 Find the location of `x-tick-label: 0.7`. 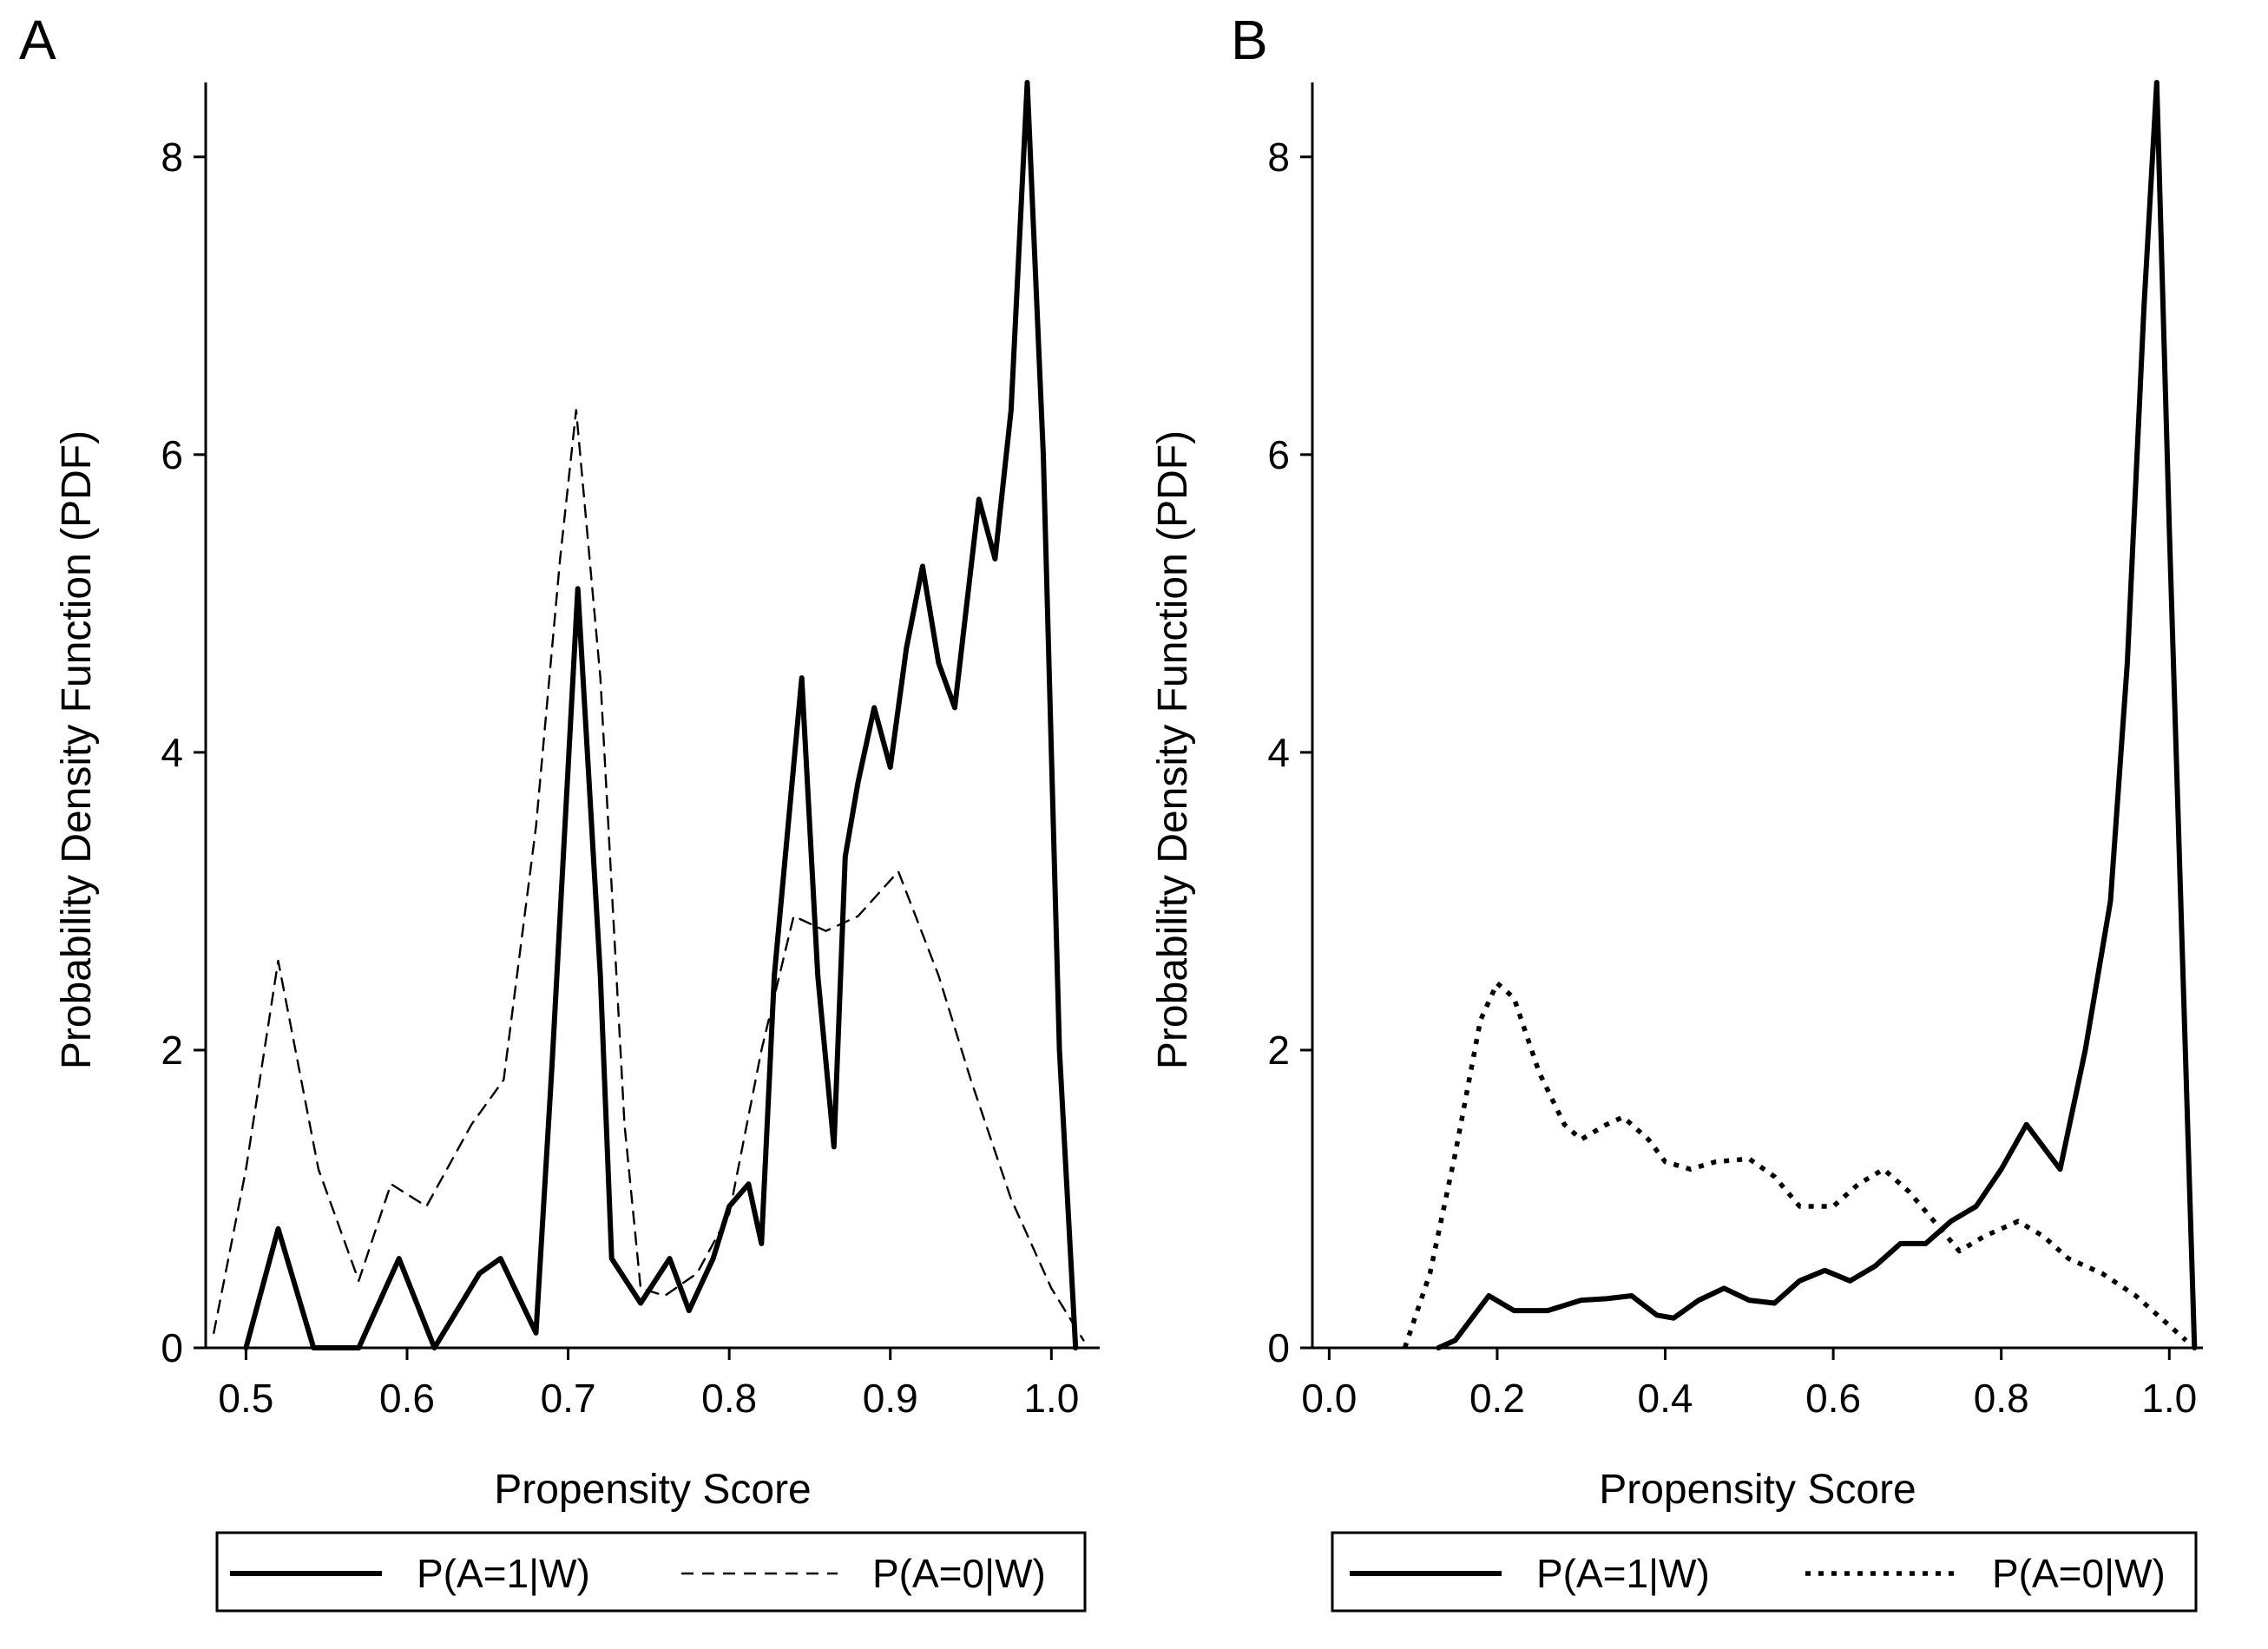

x-tick-label: 0.7 is located at coordinates (568, 1398).